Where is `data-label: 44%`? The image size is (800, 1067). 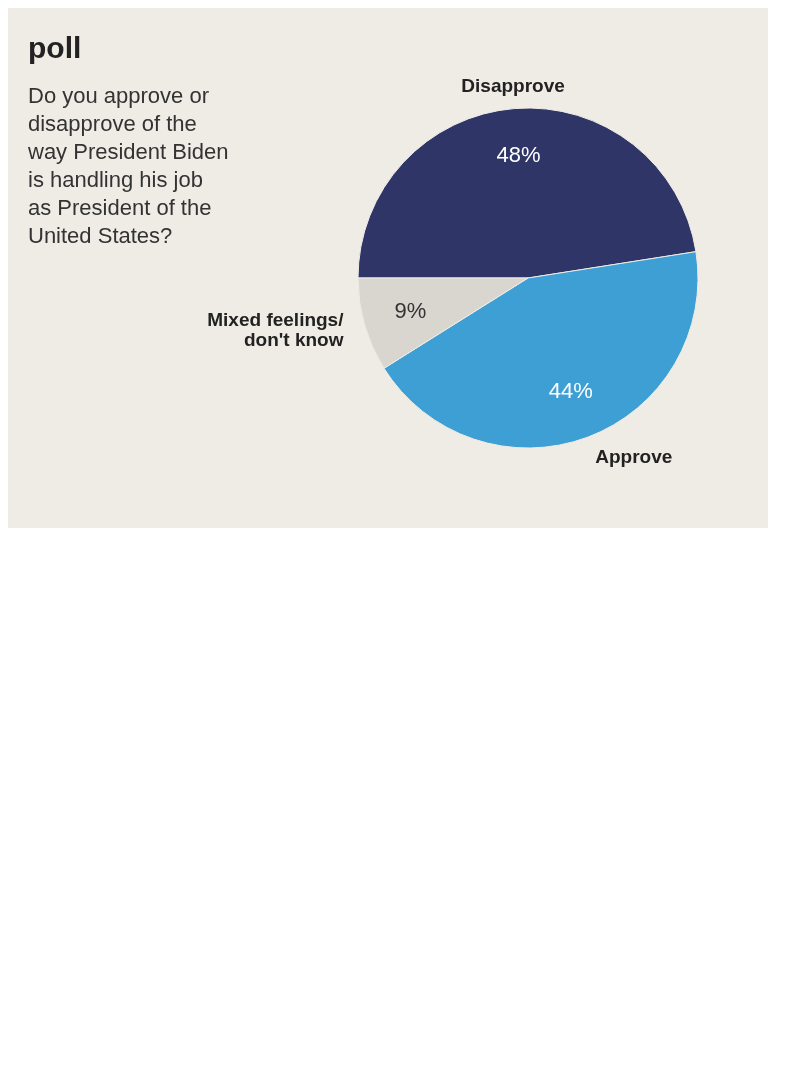 data-label: 44% is located at coordinates (570, 391).